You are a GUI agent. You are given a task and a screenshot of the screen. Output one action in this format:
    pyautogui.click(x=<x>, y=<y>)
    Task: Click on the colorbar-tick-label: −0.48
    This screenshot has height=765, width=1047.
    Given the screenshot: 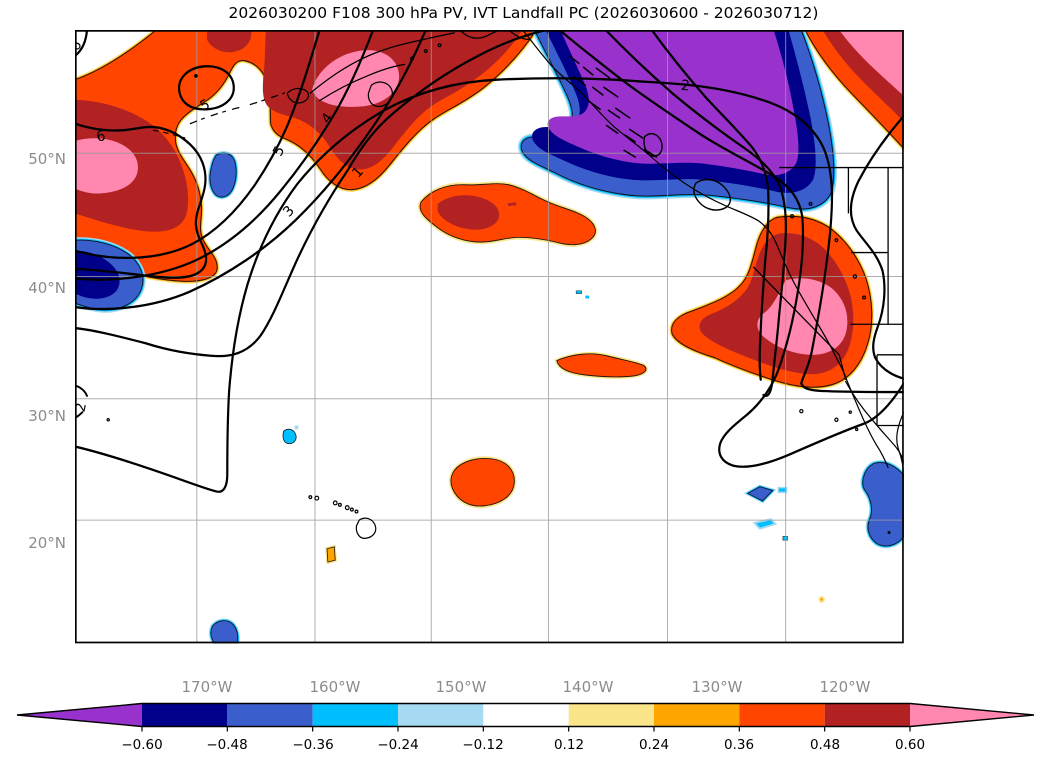 What is the action you would take?
    pyautogui.click(x=227, y=745)
    